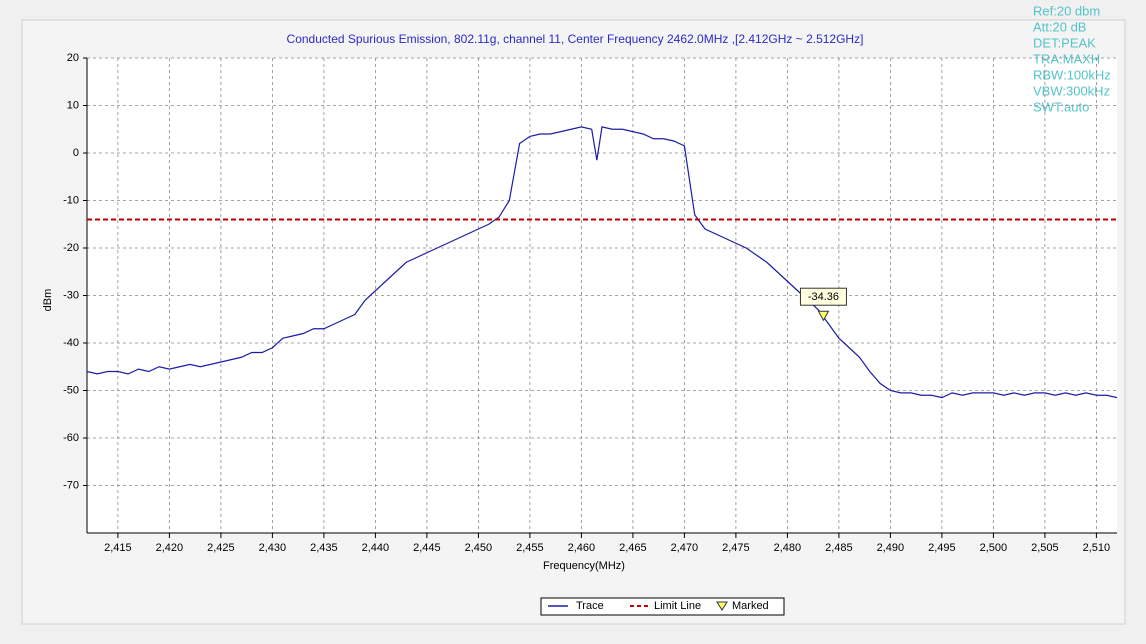  Describe the element at coordinates (71, 343) in the screenshot. I see `y-tick-label: -40` at that location.